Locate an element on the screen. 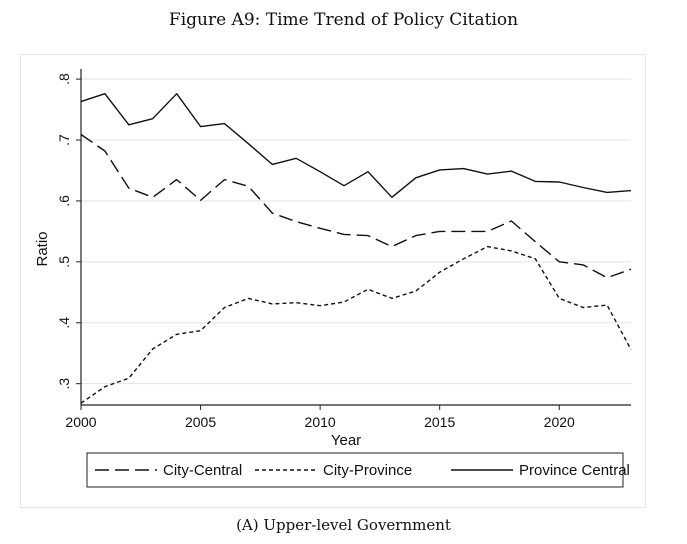 The height and width of the screenshot is (544, 687). x-tick-label: 2000 is located at coordinates (80, 422).